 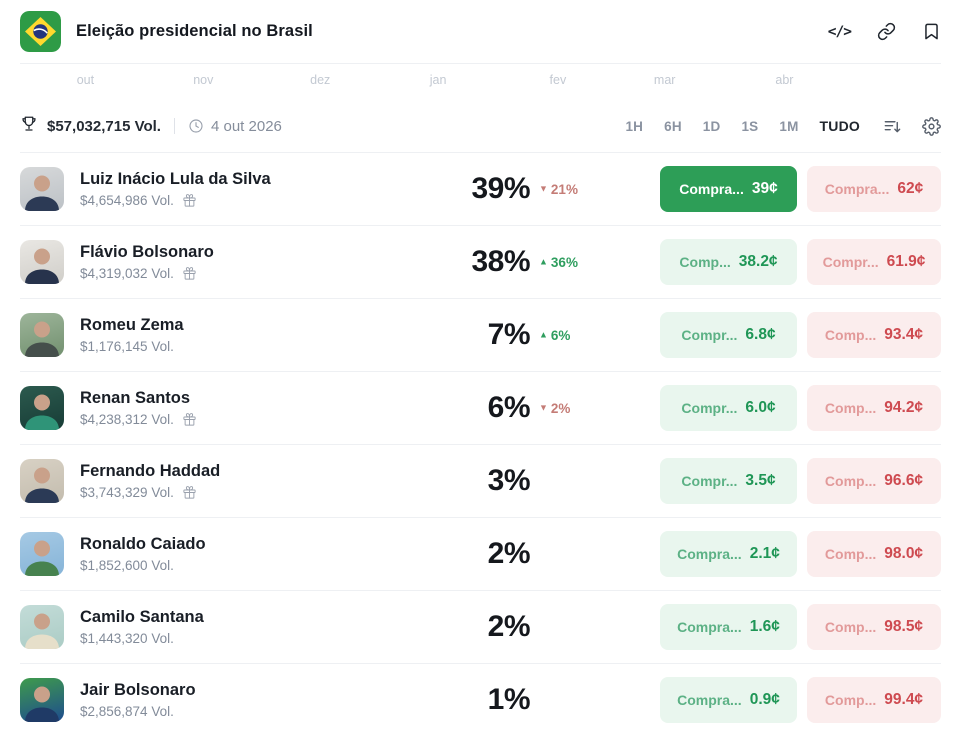 What do you see at coordinates (711, 126) in the screenshot?
I see `range-1d: 1D` at bounding box center [711, 126].